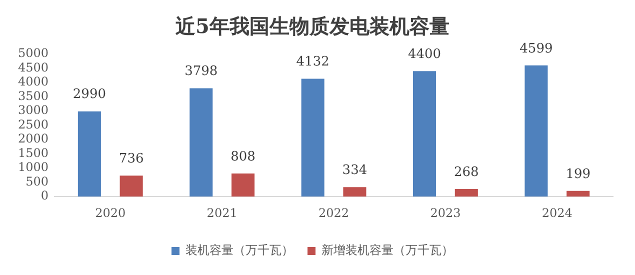 The image size is (635, 275). Describe the element at coordinates (334, 213) in the screenshot. I see `x-tick-label: 2022` at that location.